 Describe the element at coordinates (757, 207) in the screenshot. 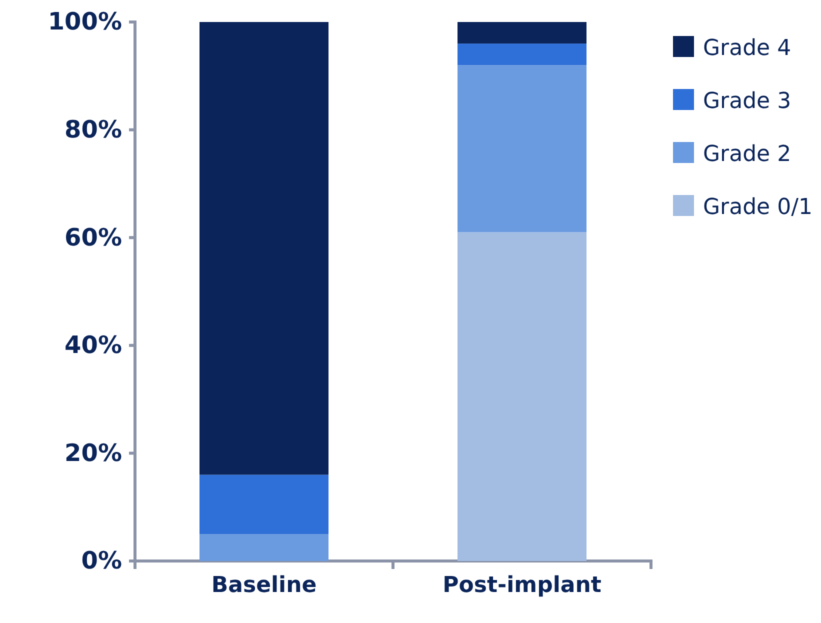

I see `legend-label: Grade 0/1` at that location.